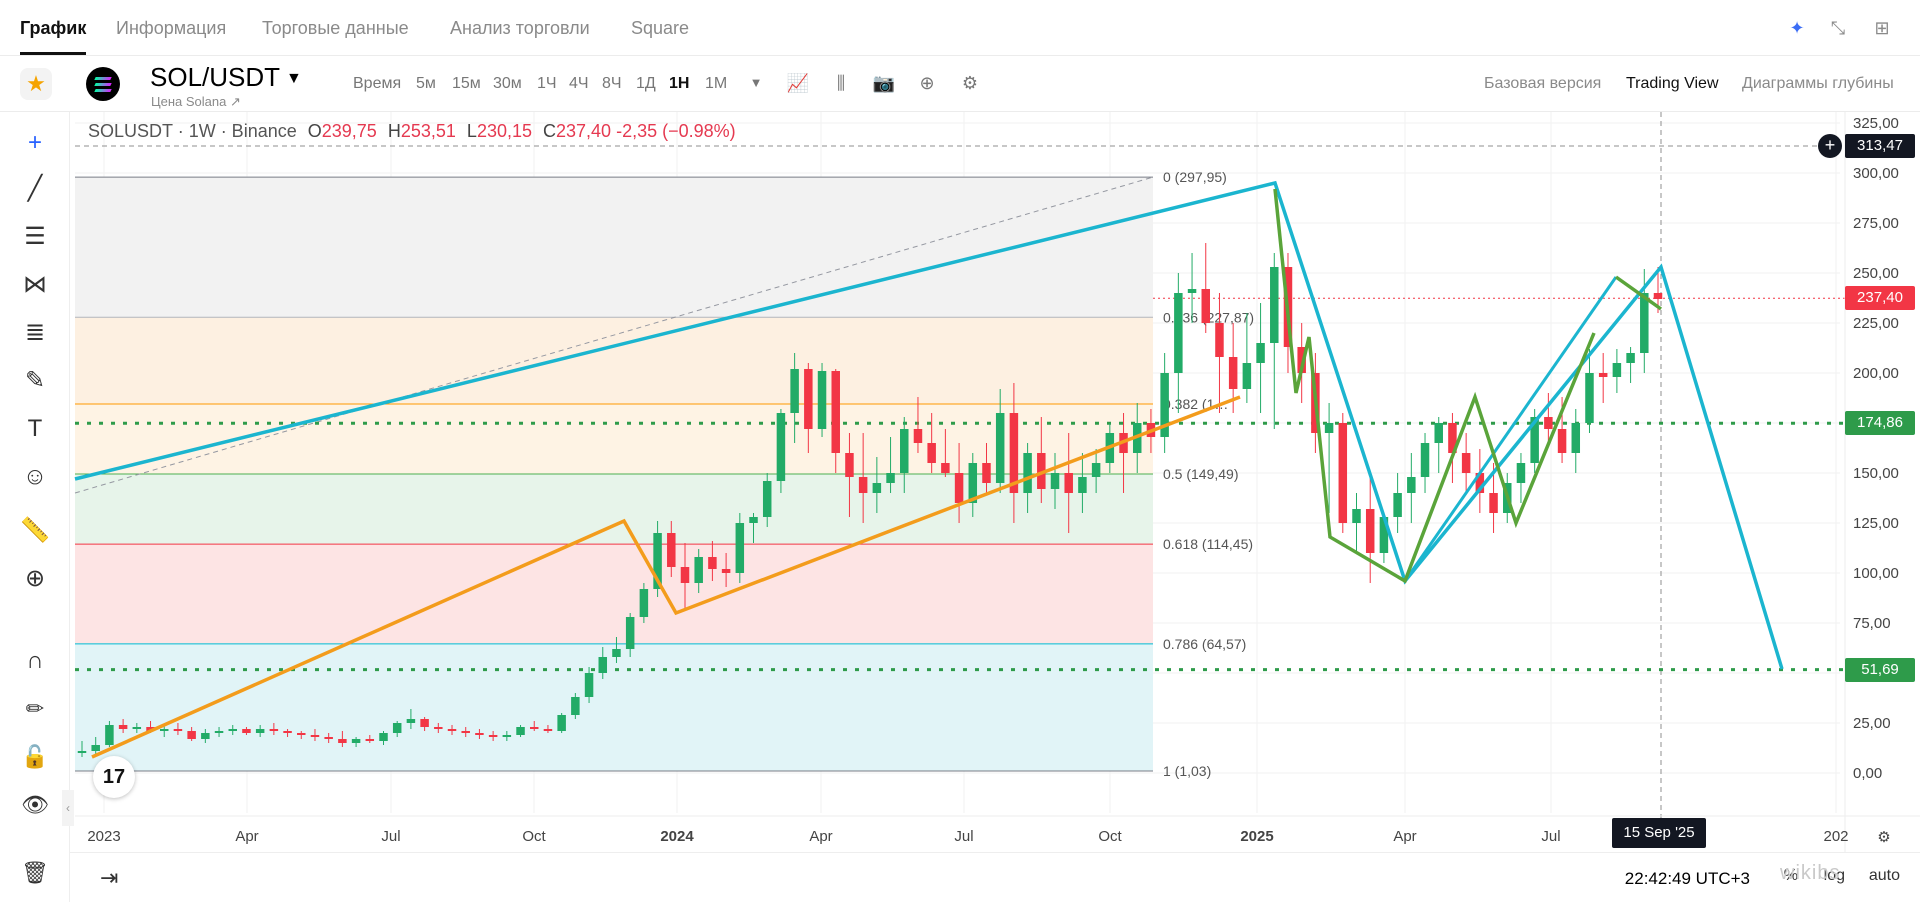  I want to click on trash-icon: 🗑, so click(35, 872).